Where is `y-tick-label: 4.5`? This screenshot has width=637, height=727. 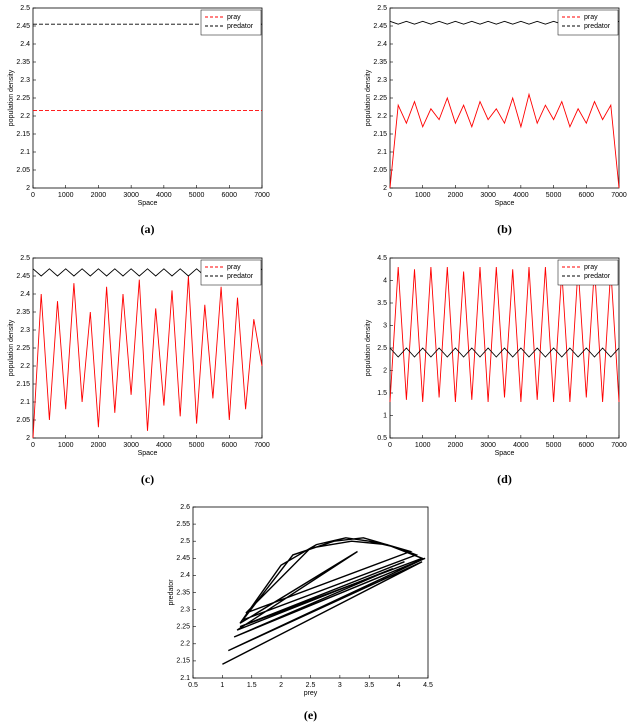
y-tick-label: 4.5 is located at coordinates (382, 258).